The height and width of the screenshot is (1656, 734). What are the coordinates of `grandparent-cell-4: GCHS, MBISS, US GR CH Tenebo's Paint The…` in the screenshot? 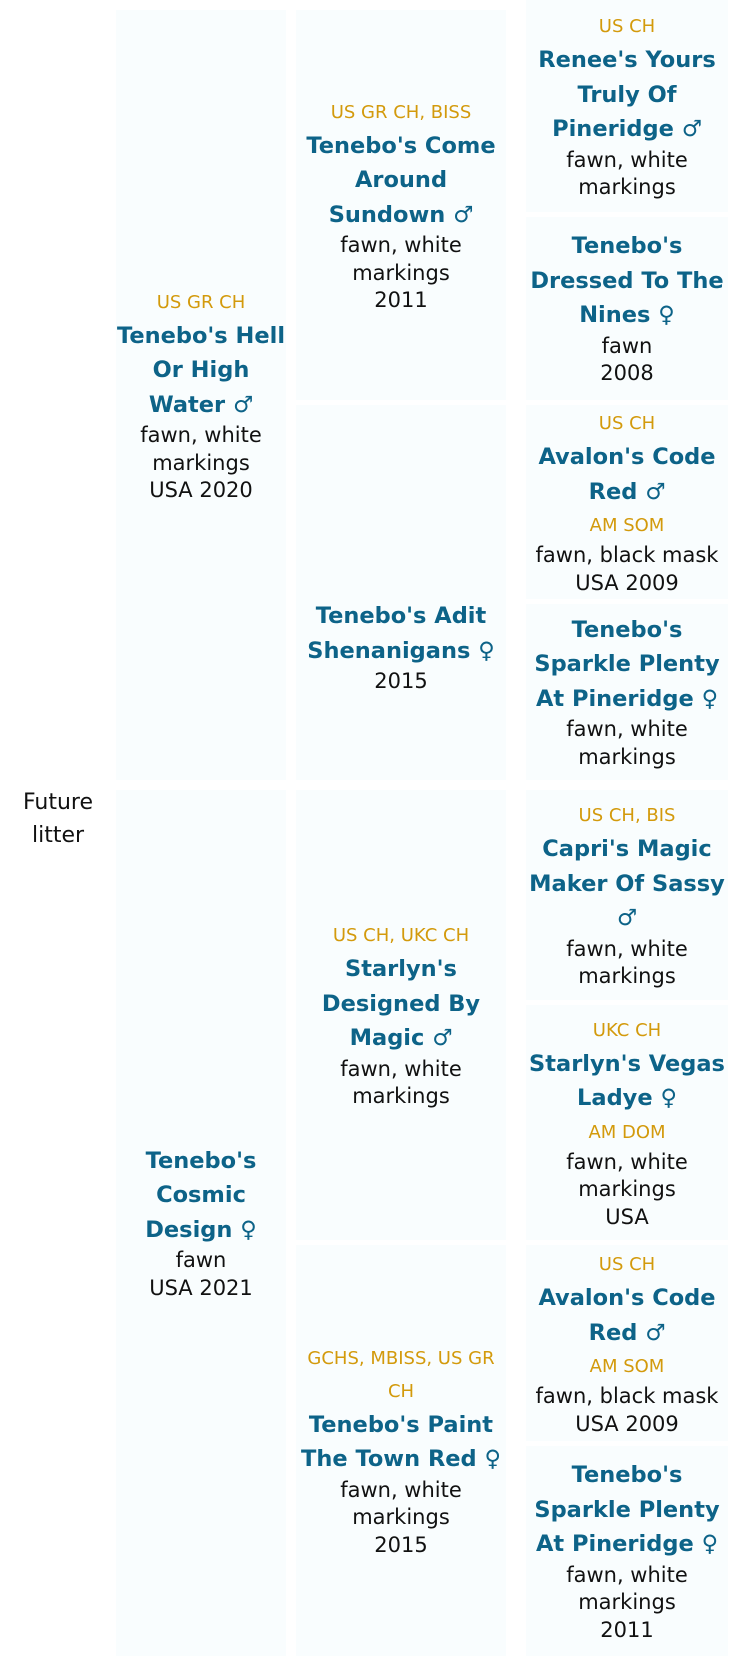 It's located at (401, 1450).